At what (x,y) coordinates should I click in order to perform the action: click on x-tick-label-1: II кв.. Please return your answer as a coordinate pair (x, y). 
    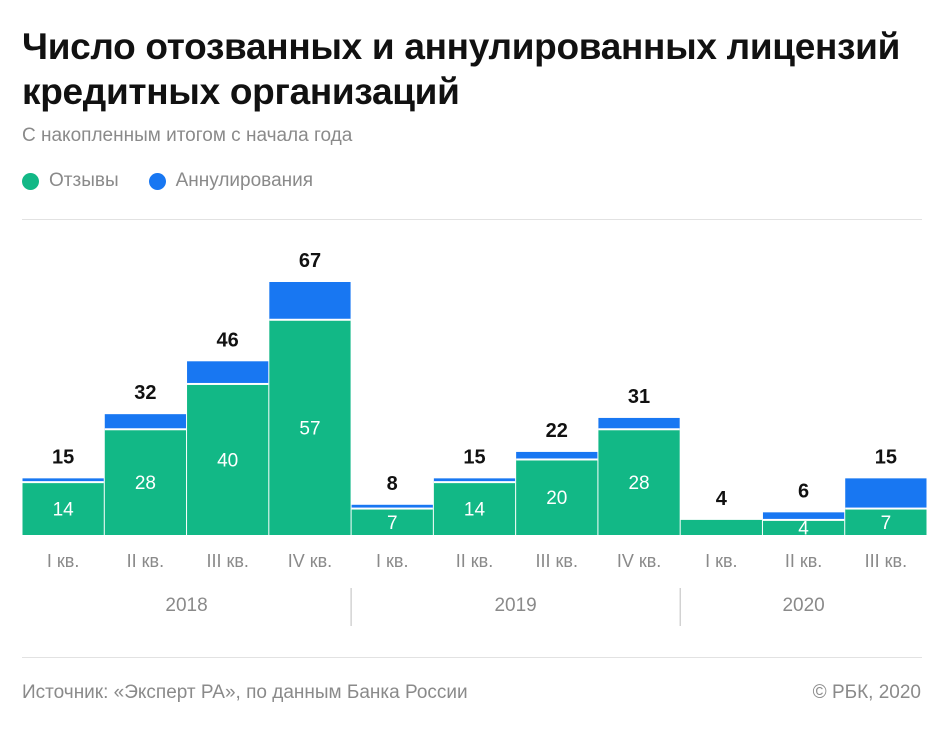
    Looking at the image, I should click on (145, 561).